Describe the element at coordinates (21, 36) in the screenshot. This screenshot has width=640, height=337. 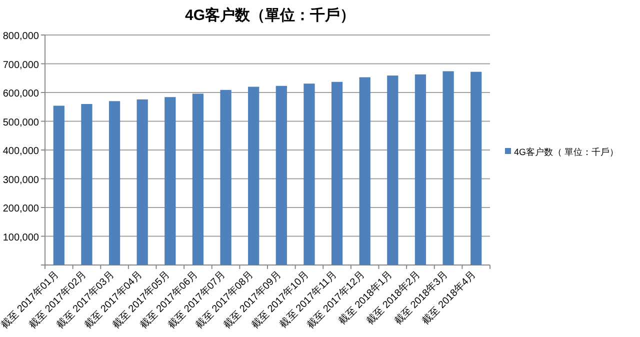
I see `y-tick-label: 800,000` at that location.